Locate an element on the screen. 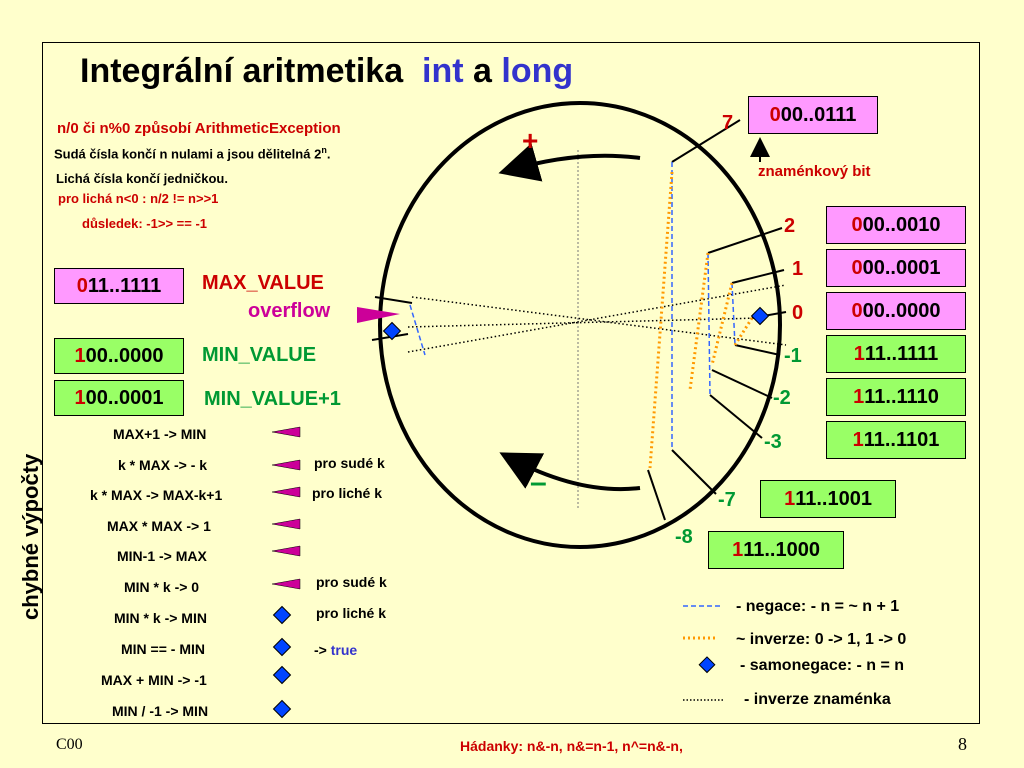  bits-m2-rest: 11..1110 is located at coordinates (901, 396).